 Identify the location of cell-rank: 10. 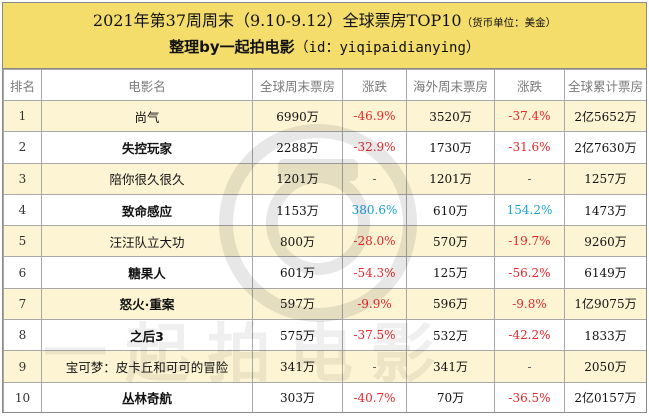
(22, 396).